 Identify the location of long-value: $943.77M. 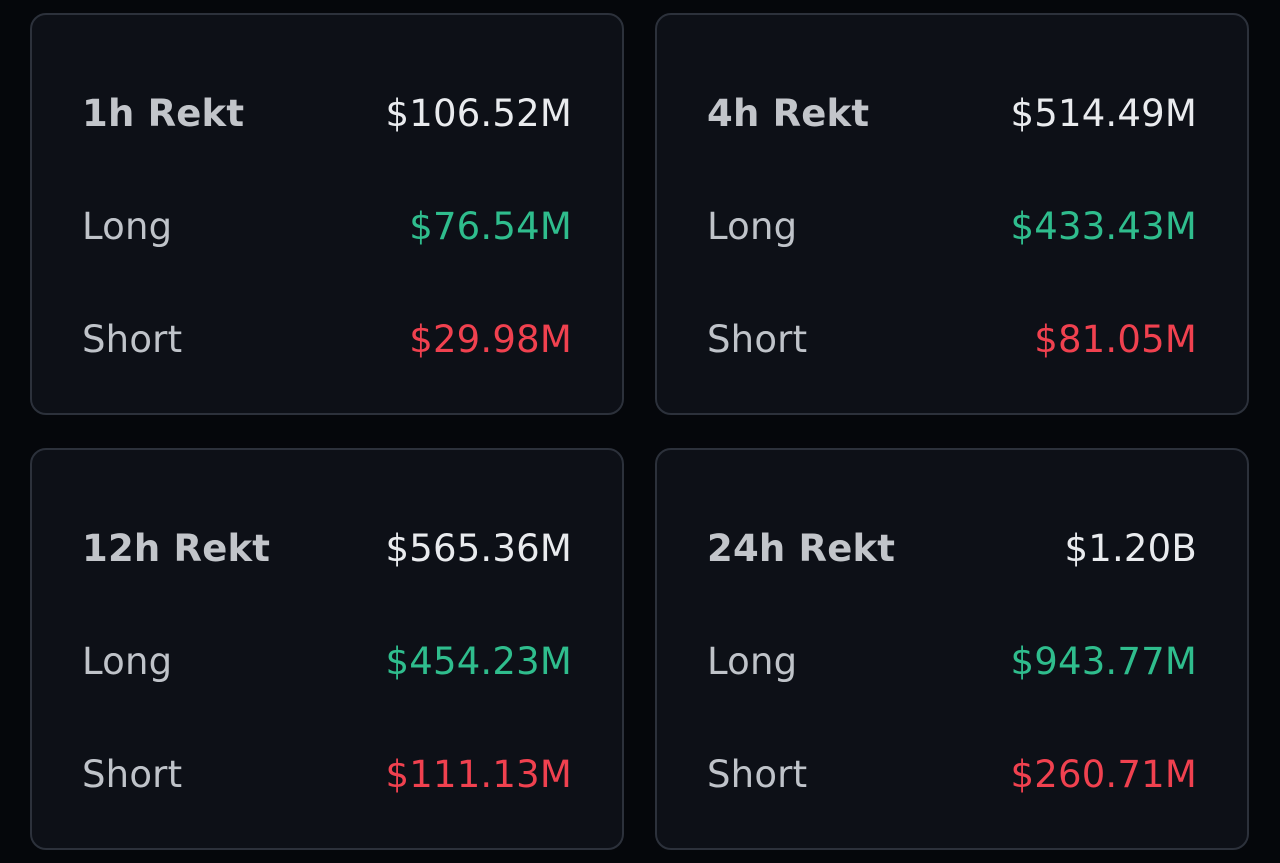
(1103, 661).